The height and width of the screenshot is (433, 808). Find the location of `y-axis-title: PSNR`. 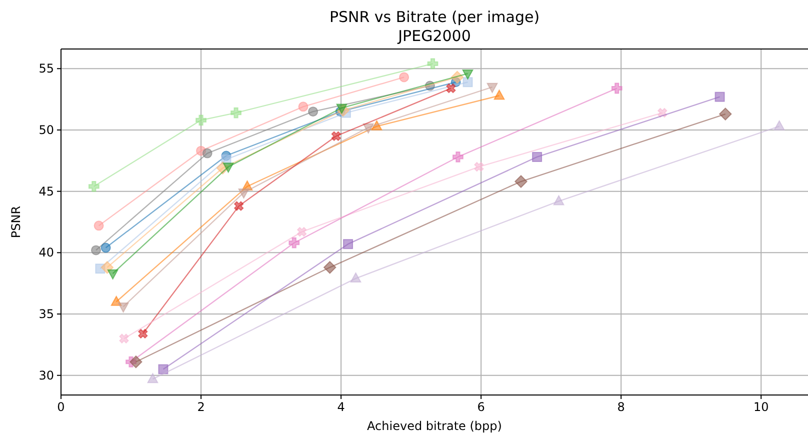

y-axis-title: PSNR is located at coordinates (16, 222).